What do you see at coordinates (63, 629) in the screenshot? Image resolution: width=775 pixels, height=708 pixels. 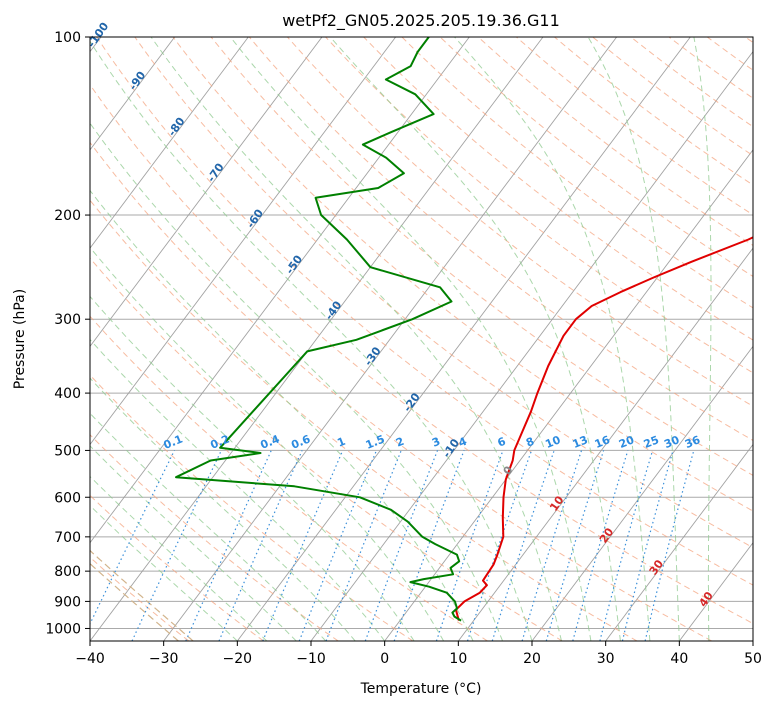 I see `y-tick-label: 1000` at bounding box center [63, 629].